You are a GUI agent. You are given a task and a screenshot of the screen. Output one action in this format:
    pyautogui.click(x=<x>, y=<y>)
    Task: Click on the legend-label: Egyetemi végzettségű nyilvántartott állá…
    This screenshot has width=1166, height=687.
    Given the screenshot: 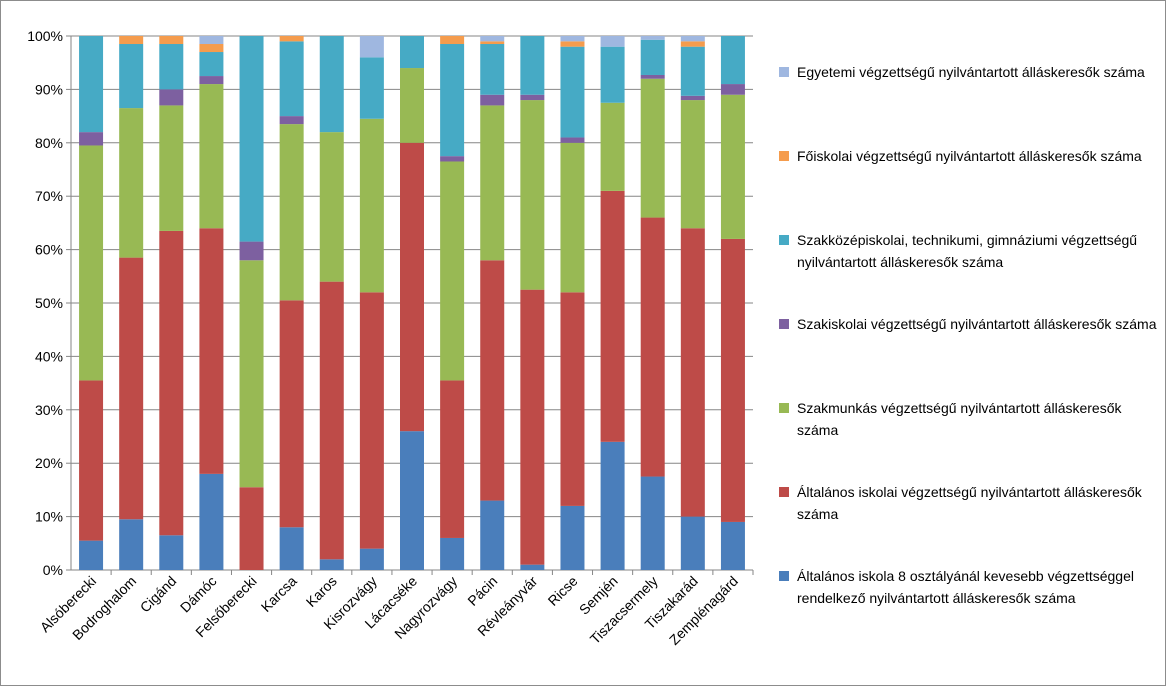 What is the action you would take?
    pyautogui.click(x=971, y=72)
    